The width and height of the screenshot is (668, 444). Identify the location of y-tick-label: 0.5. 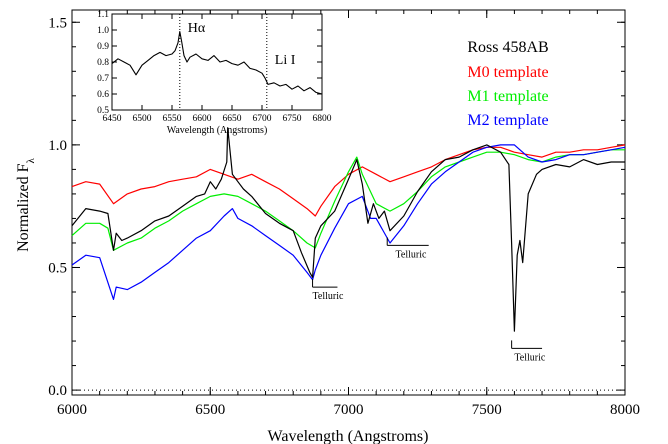
(57, 268).